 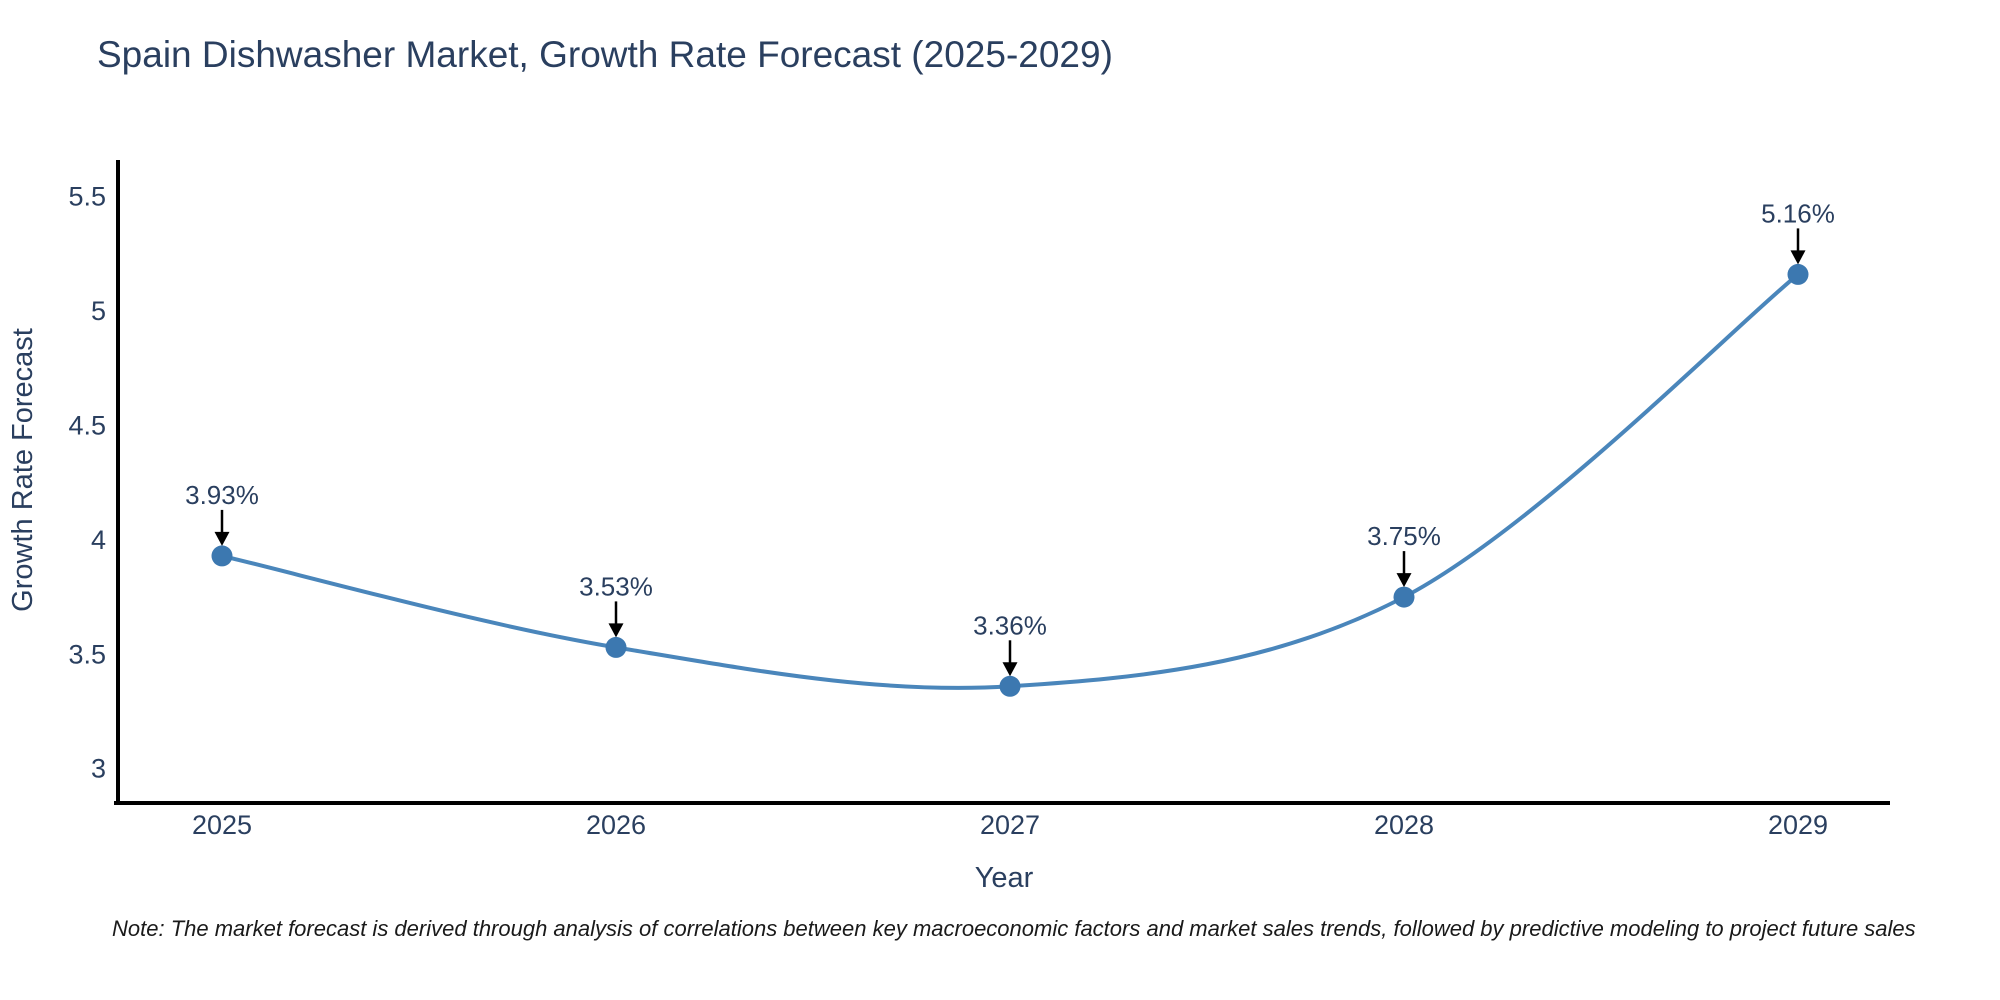 What do you see at coordinates (1798, 213) in the screenshot?
I see `annotation-label: 5.16%` at bounding box center [1798, 213].